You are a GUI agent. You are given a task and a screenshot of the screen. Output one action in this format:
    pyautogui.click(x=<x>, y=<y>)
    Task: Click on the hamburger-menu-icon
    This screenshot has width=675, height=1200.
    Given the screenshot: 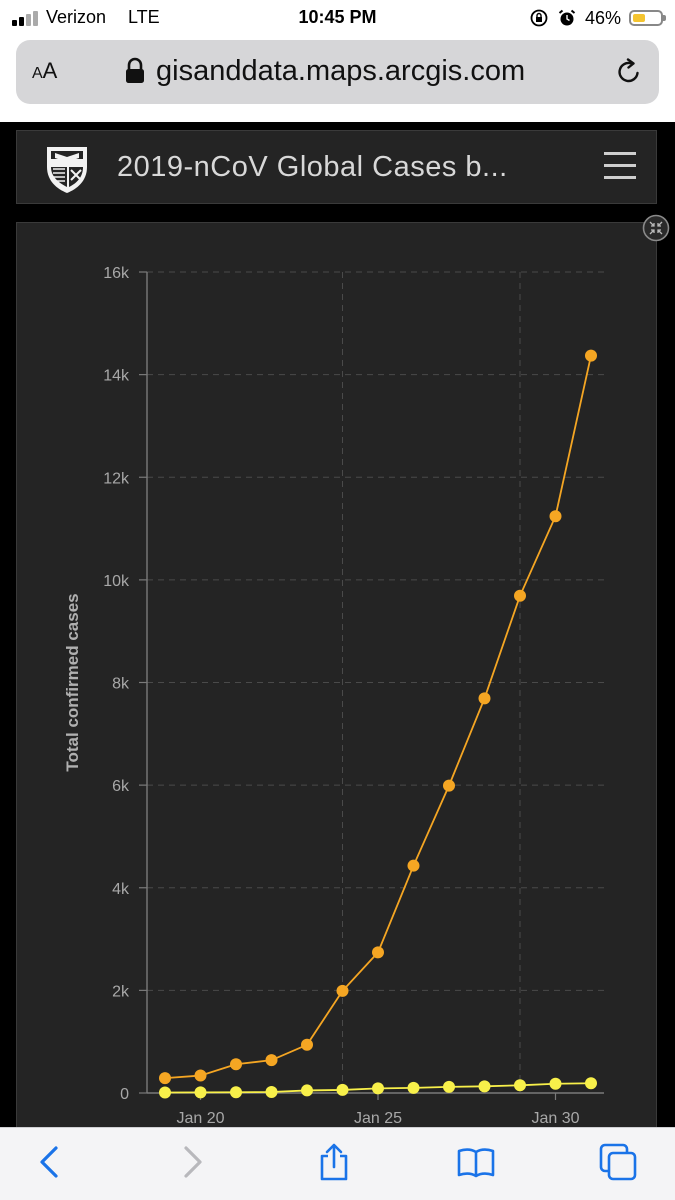 What is the action you would take?
    pyautogui.click(x=620, y=166)
    